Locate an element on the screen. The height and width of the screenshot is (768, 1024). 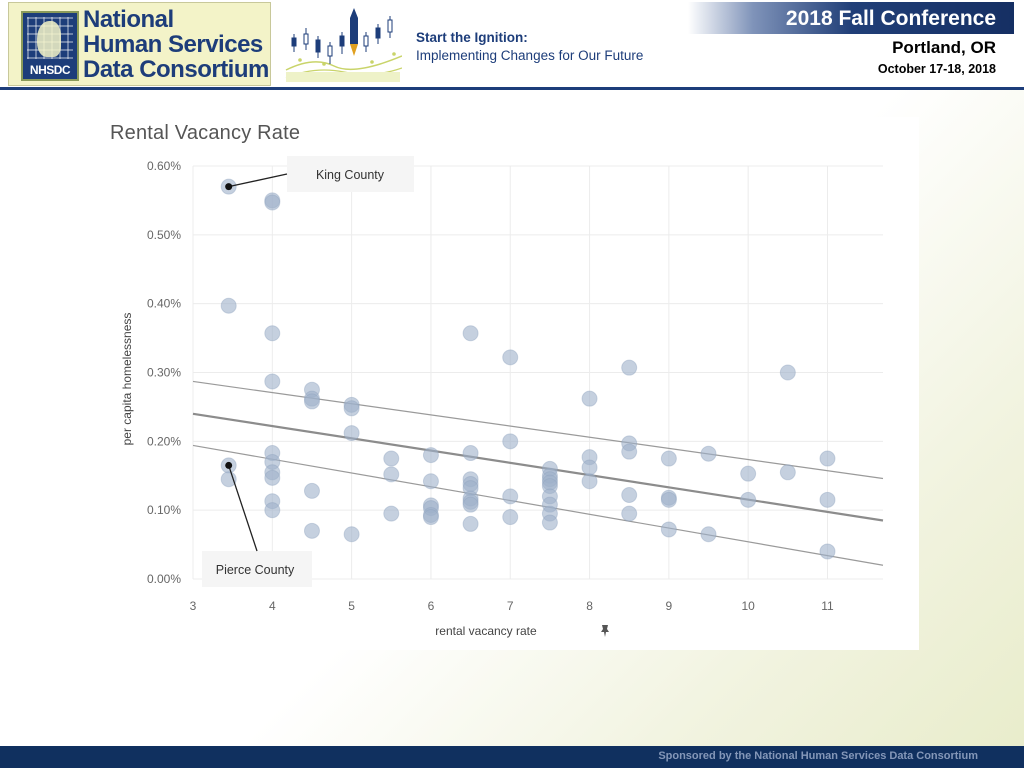
x-tick-label: 9 is located at coordinates (669, 606).